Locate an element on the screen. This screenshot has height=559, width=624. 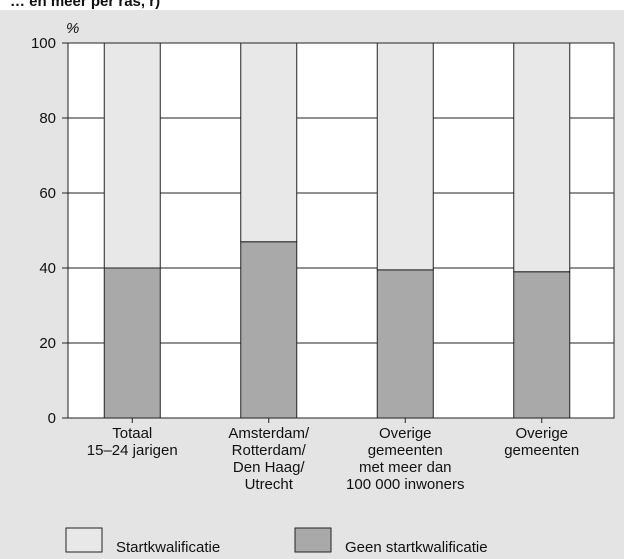
y-tick-label: 40 is located at coordinates (47, 268).